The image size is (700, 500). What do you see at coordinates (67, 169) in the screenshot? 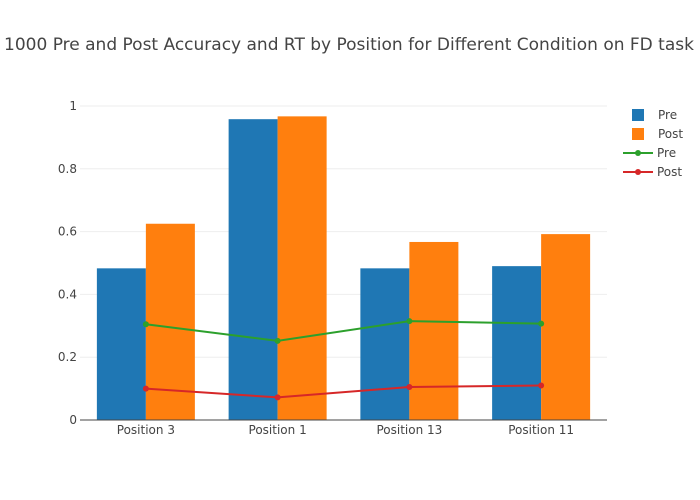
I see `y-tick-label: 0.8` at bounding box center [67, 169].